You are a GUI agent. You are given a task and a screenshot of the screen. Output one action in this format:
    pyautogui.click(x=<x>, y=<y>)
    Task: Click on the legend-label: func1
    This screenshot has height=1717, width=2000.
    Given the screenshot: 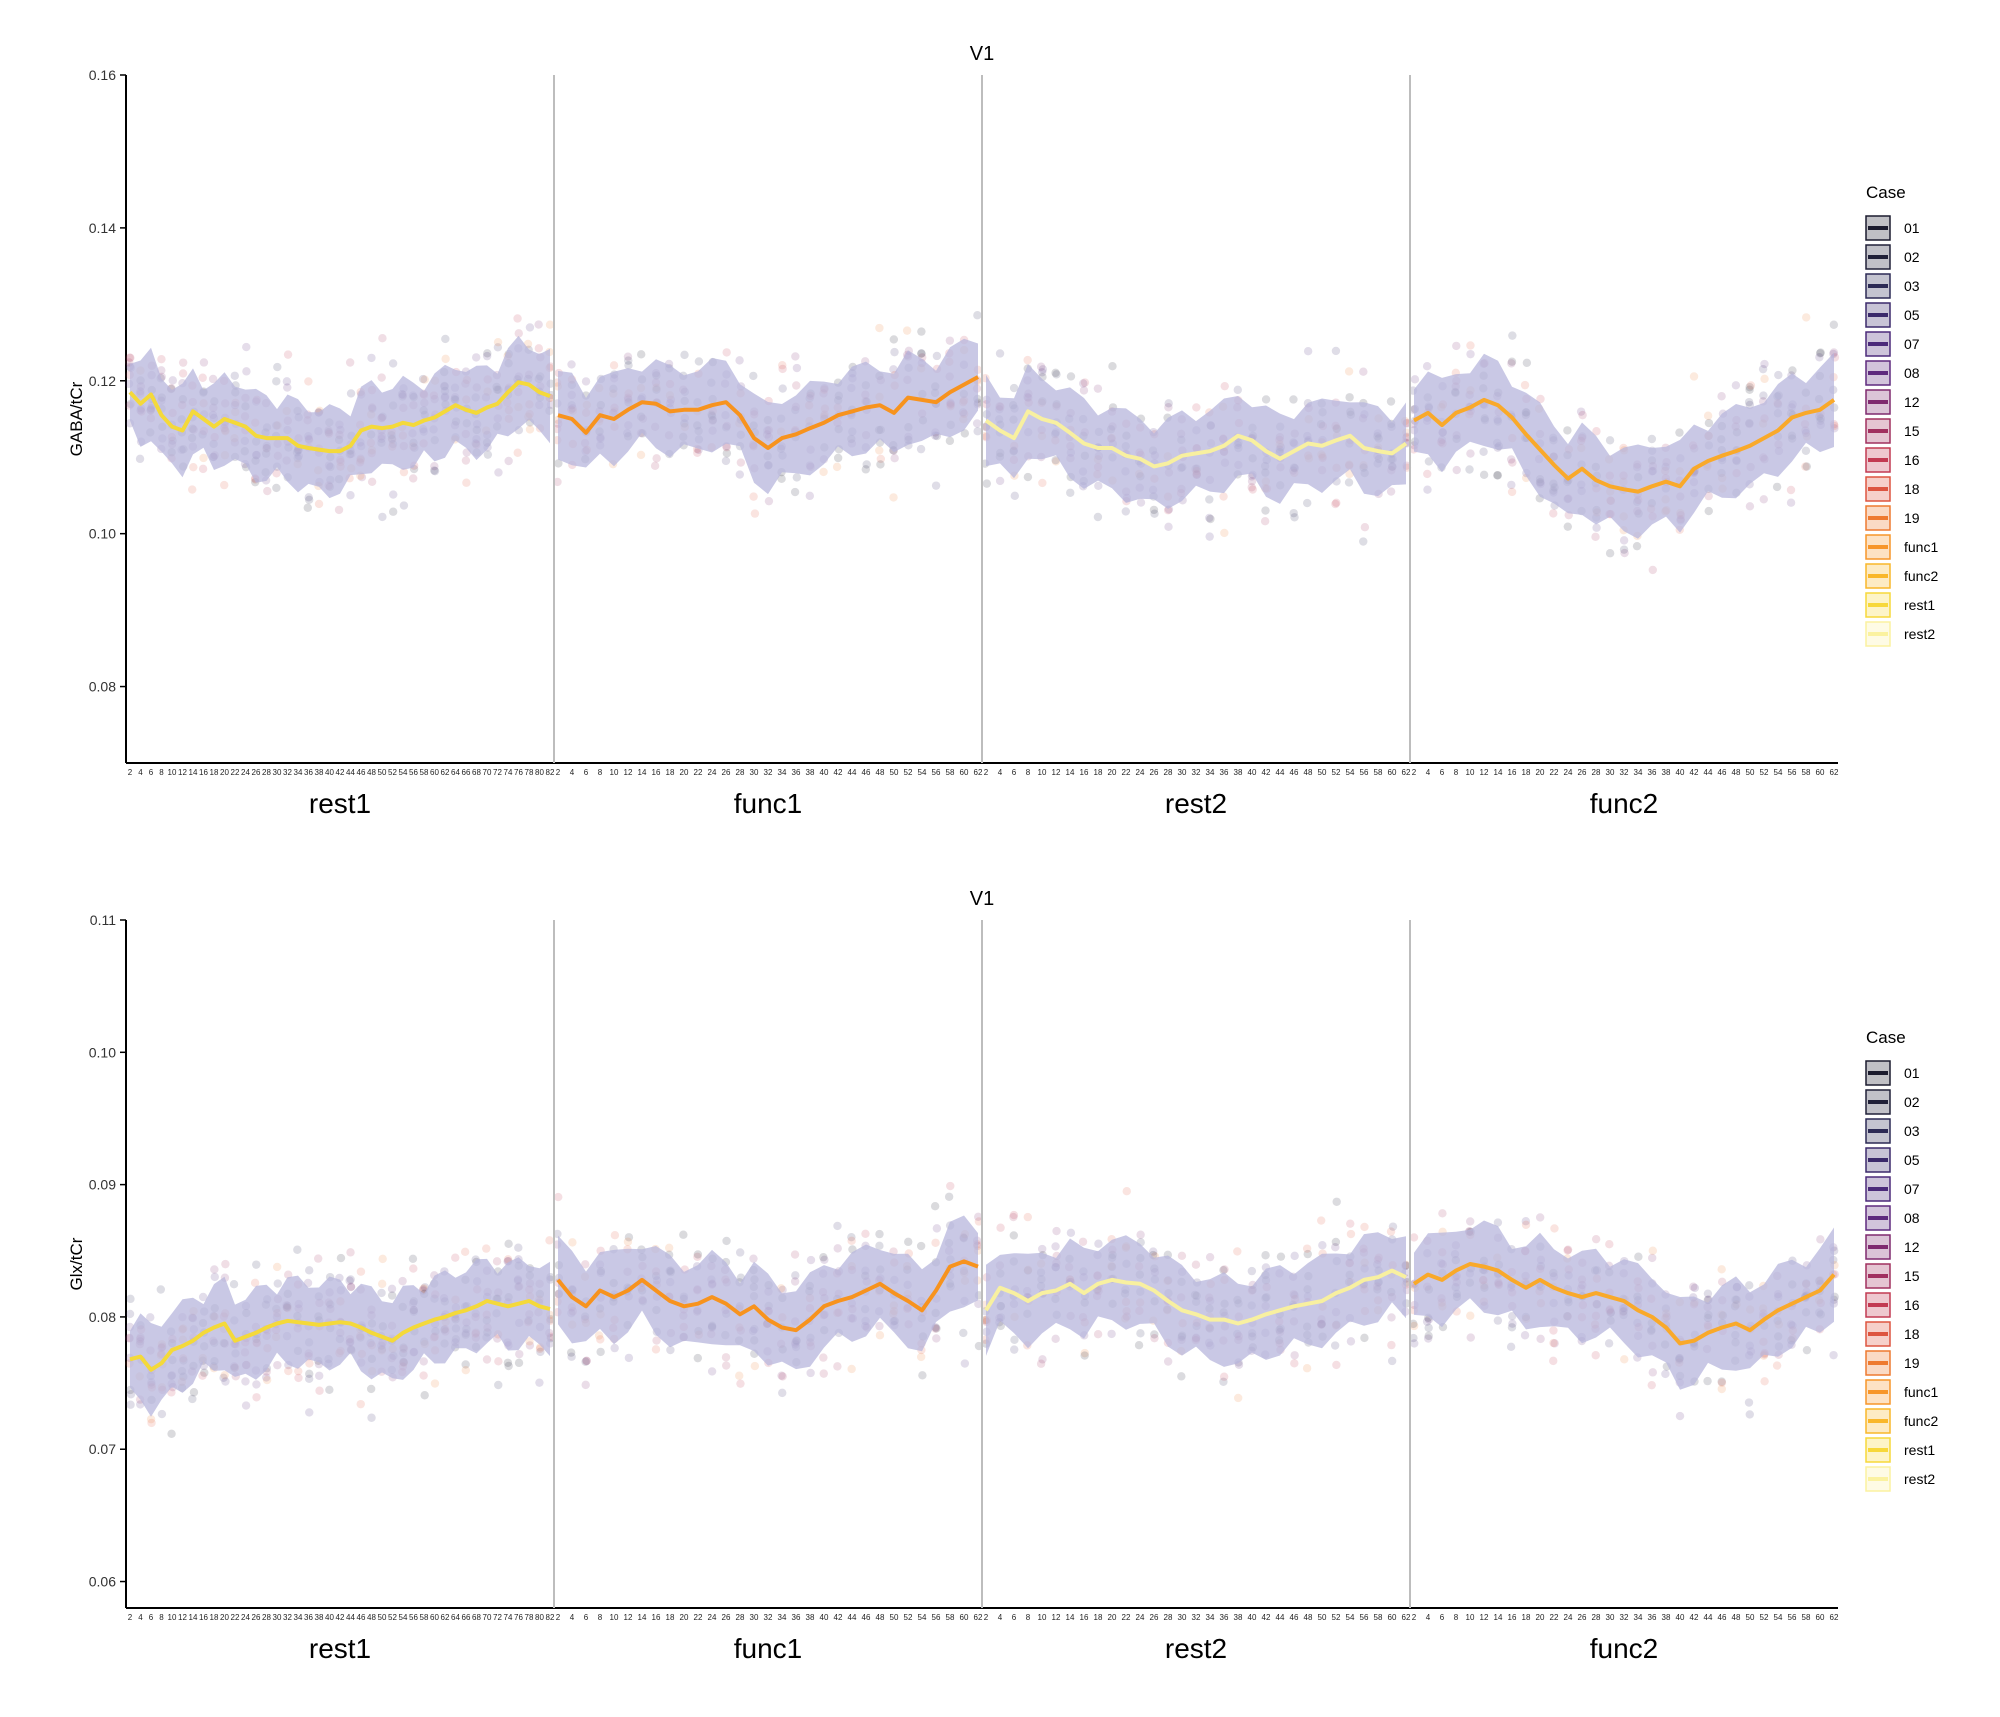 What is the action you would take?
    pyautogui.click(x=1921, y=1392)
    